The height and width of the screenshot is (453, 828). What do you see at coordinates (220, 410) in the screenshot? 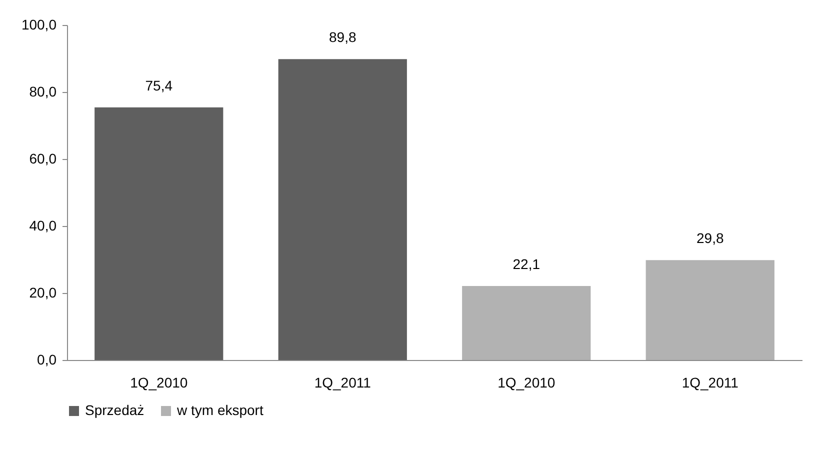
I see `legend-label: w tym eksport` at bounding box center [220, 410].